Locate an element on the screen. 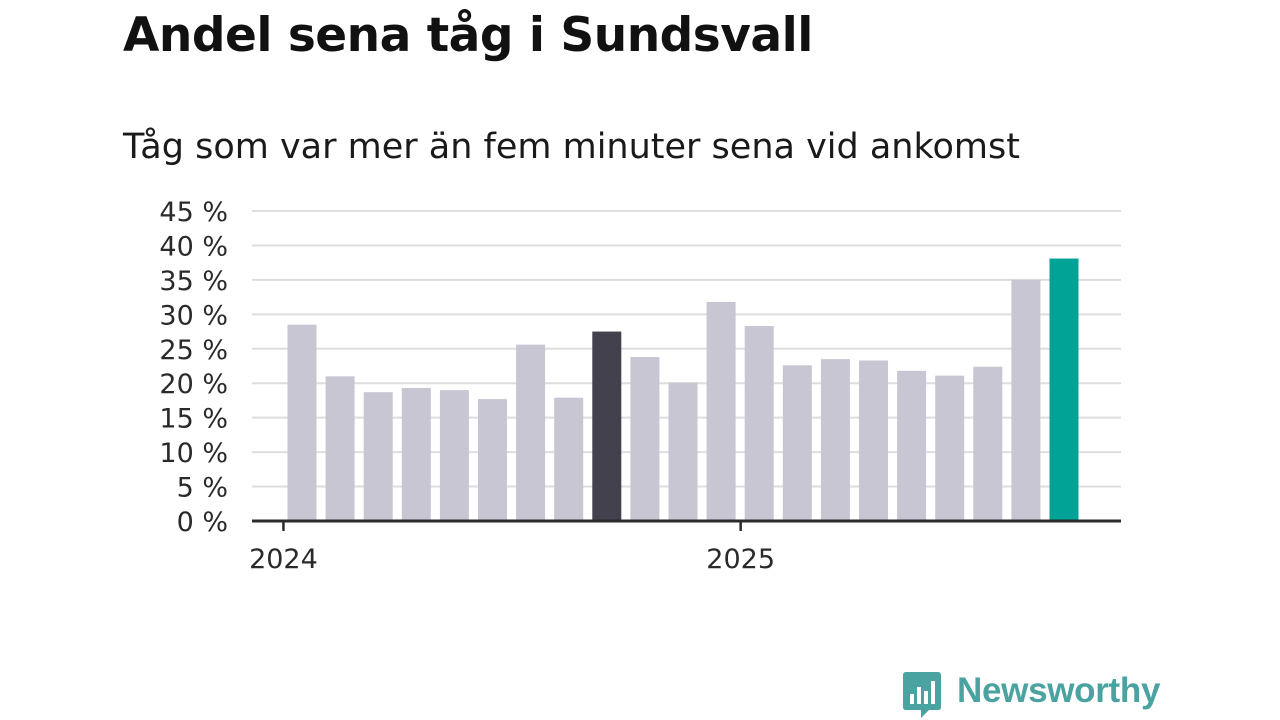 Image resolution: width=1280 pixels, height=720 pixels. y-tick-label: 15 % is located at coordinates (193, 419).